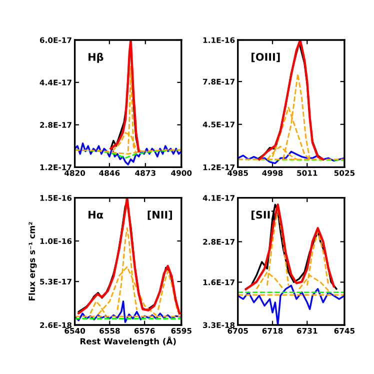  What do you see at coordinates (160, 215) in the screenshot?
I see `annotation: [NII]` at bounding box center [160, 215].